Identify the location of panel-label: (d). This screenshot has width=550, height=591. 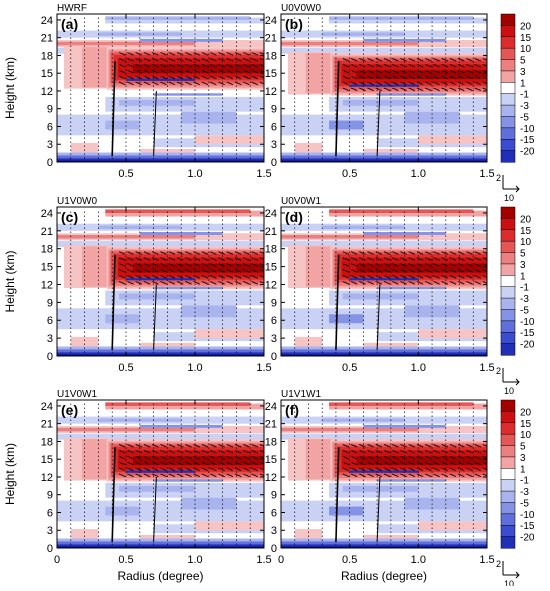
(294, 217).